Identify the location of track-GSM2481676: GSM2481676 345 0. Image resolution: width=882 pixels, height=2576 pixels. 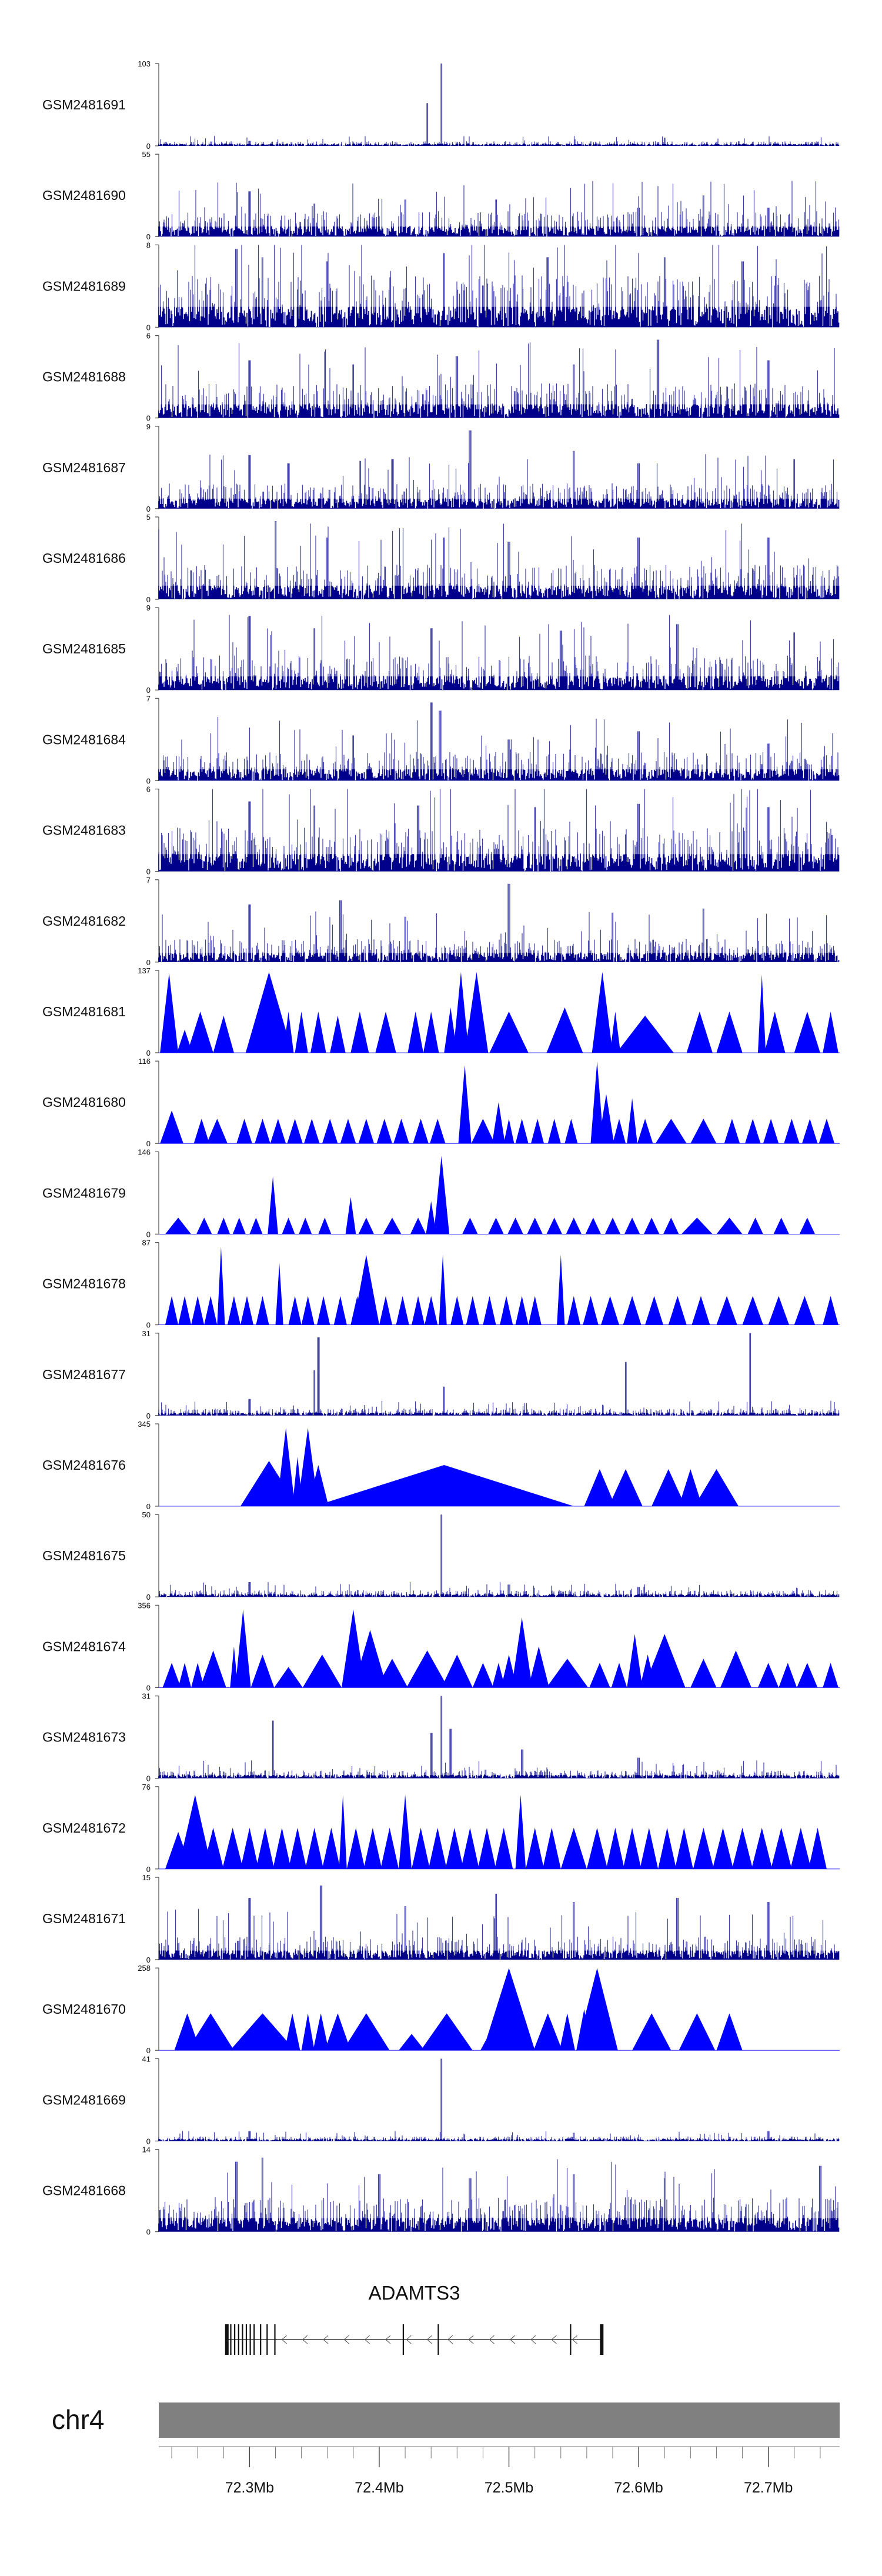
(441, 1465).